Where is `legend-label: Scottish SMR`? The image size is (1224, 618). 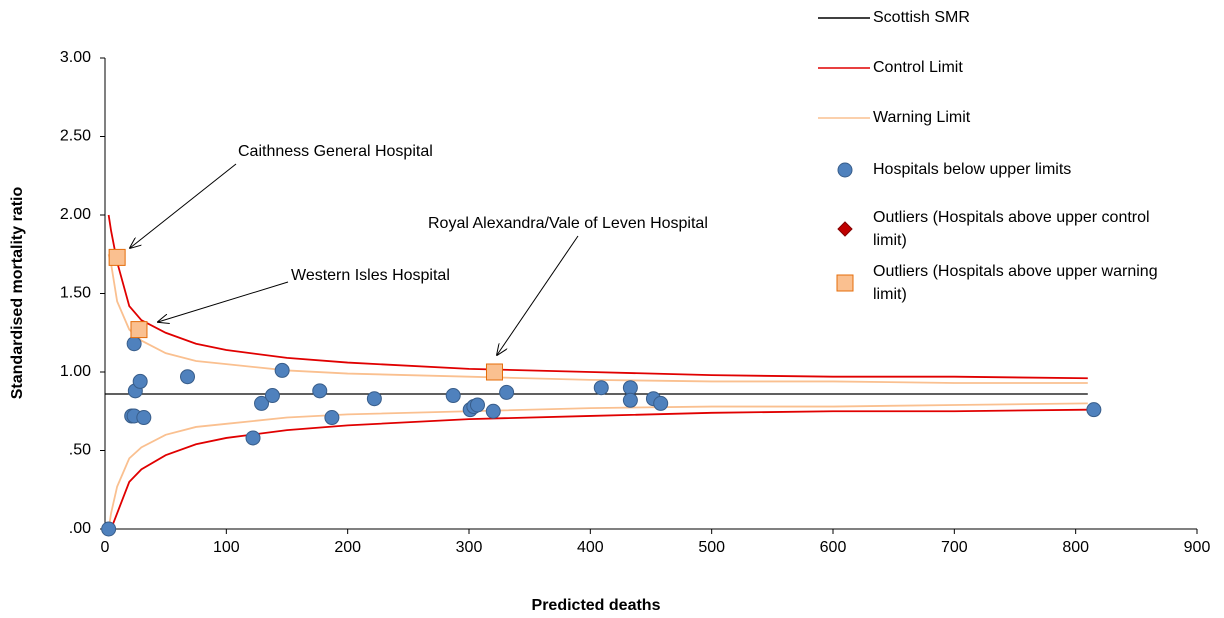 legend-label: Scottish SMR is located at coordinates (921, 17).